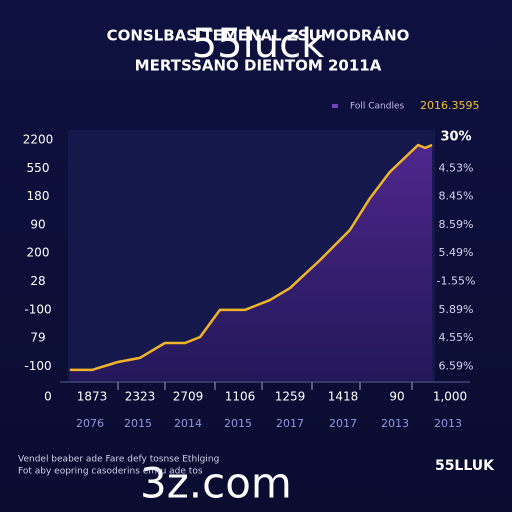 This screenshot has width=512, height=512. Describe the element at coordinates (396, 397) in the screenshot. I see `x-tick-label: 90` at that location.